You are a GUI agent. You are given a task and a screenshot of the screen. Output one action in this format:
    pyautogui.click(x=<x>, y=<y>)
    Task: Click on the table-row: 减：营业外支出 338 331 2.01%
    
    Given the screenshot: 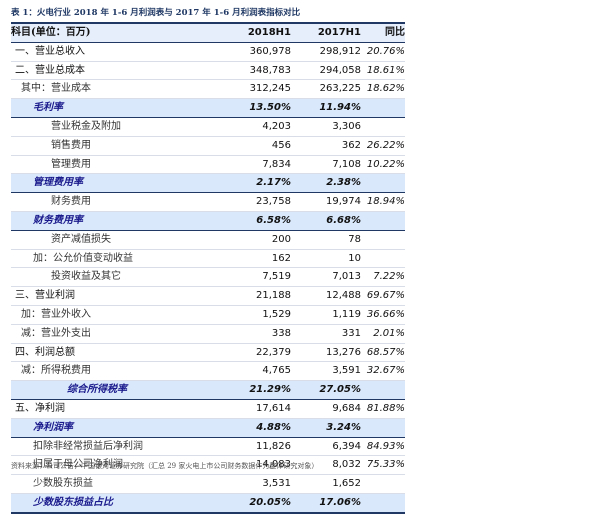 What is the action you would take?
    pyautogui.click(x=208, y=334)
    